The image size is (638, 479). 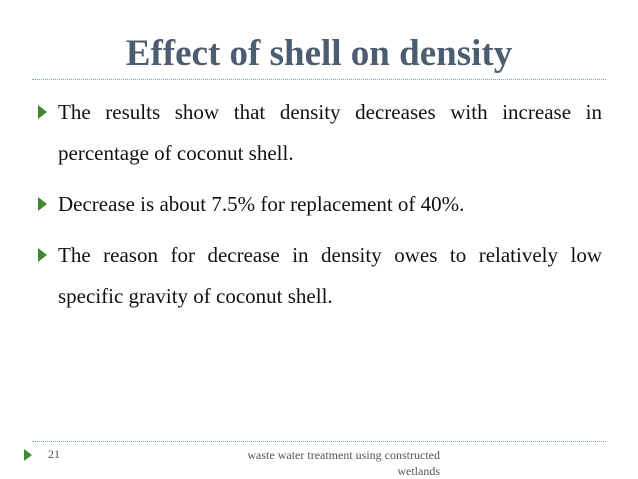 What do you see at coordinates (54, 454) in the screenshot?
I see `page-number: 21` at bounding box center [54, 454].